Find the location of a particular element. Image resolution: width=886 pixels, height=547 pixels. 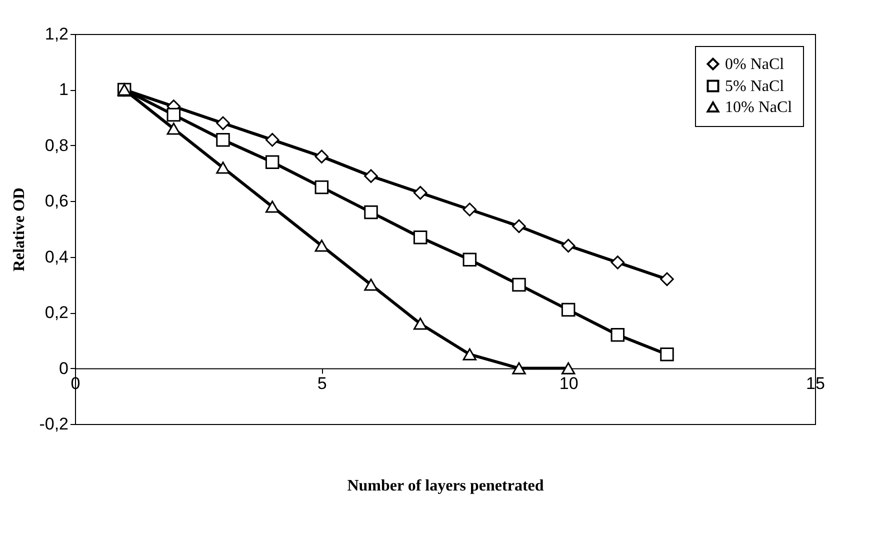

y-tick-label: 0 is located at coordinates (63, 368).